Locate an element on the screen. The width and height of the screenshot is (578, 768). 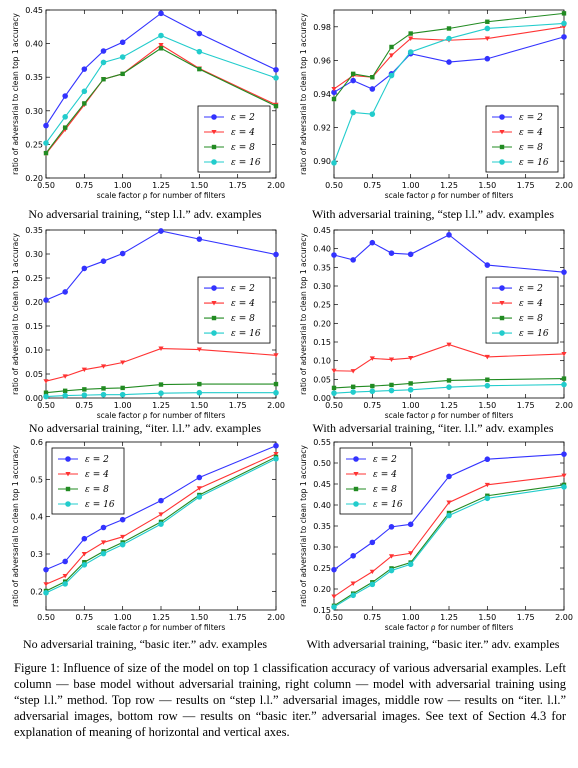
y-tick-label: 0.05 is located at coordinates (34, 374).